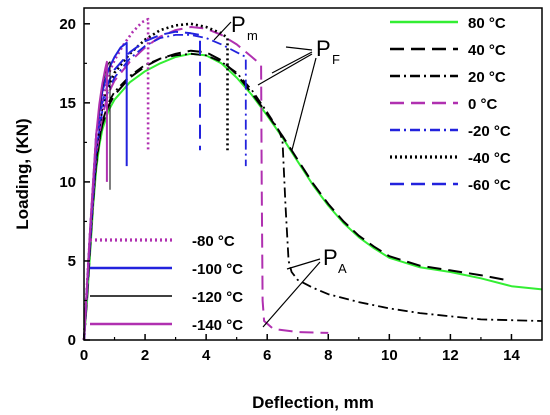  I want to click on x-tick-label: 2, so click(145, 355).